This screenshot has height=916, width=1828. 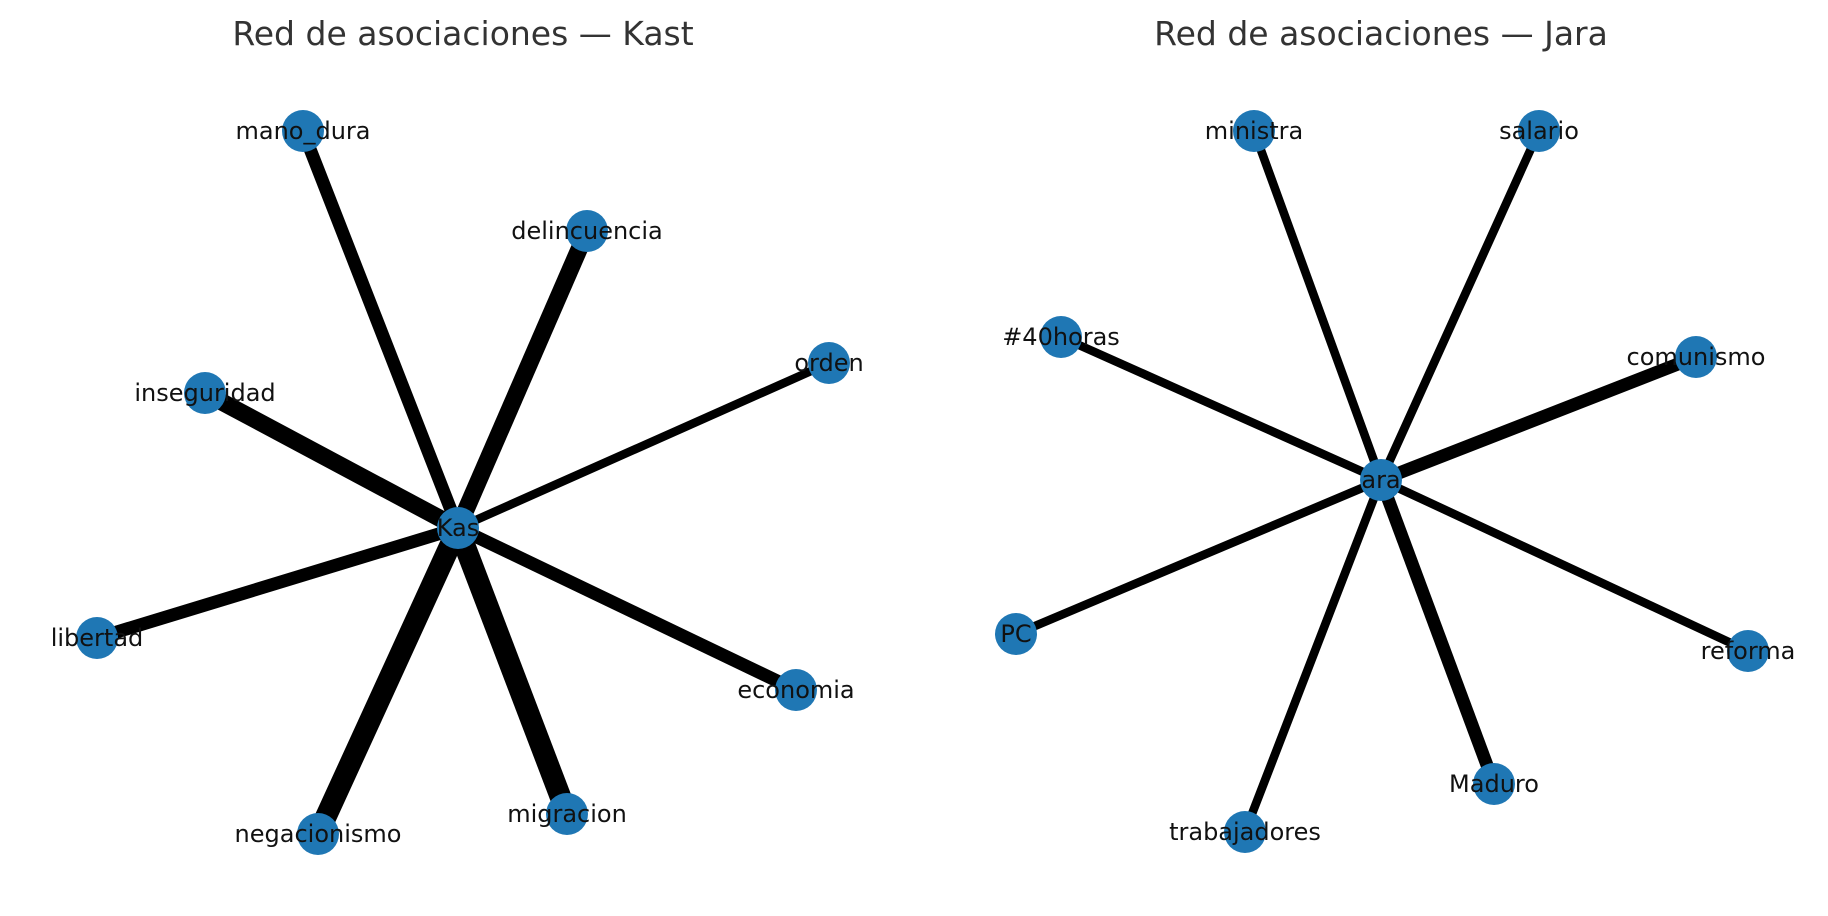 I want to click on node-40horas, so click(x=1061, y=337).